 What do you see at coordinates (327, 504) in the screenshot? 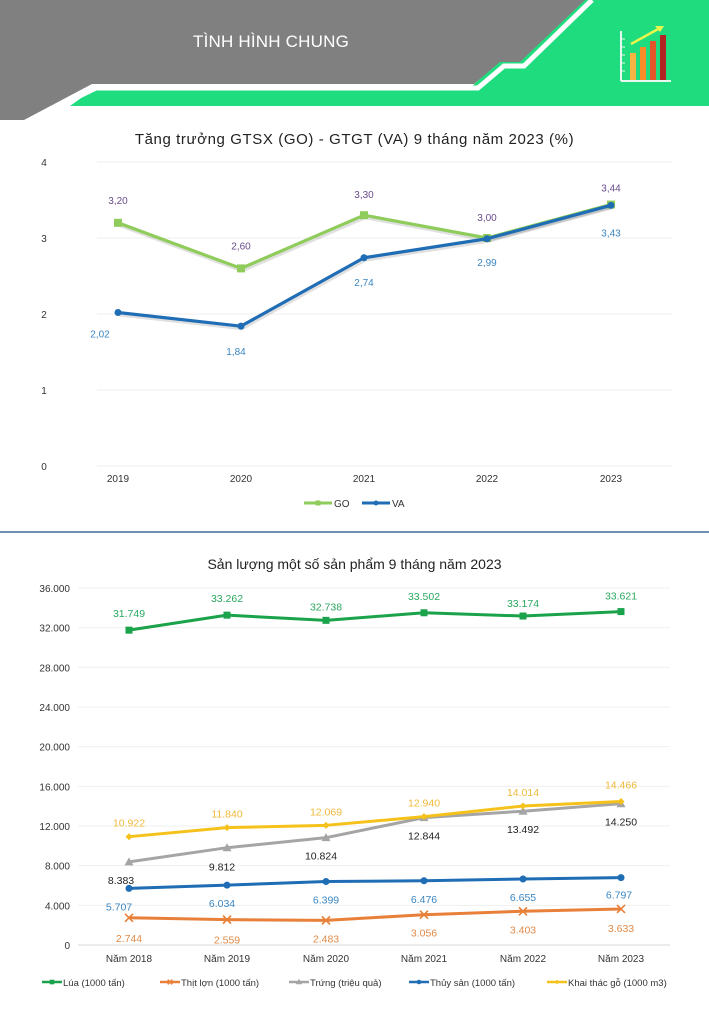
I see `legend-item-go: GO` at bounding box center [327, 504].